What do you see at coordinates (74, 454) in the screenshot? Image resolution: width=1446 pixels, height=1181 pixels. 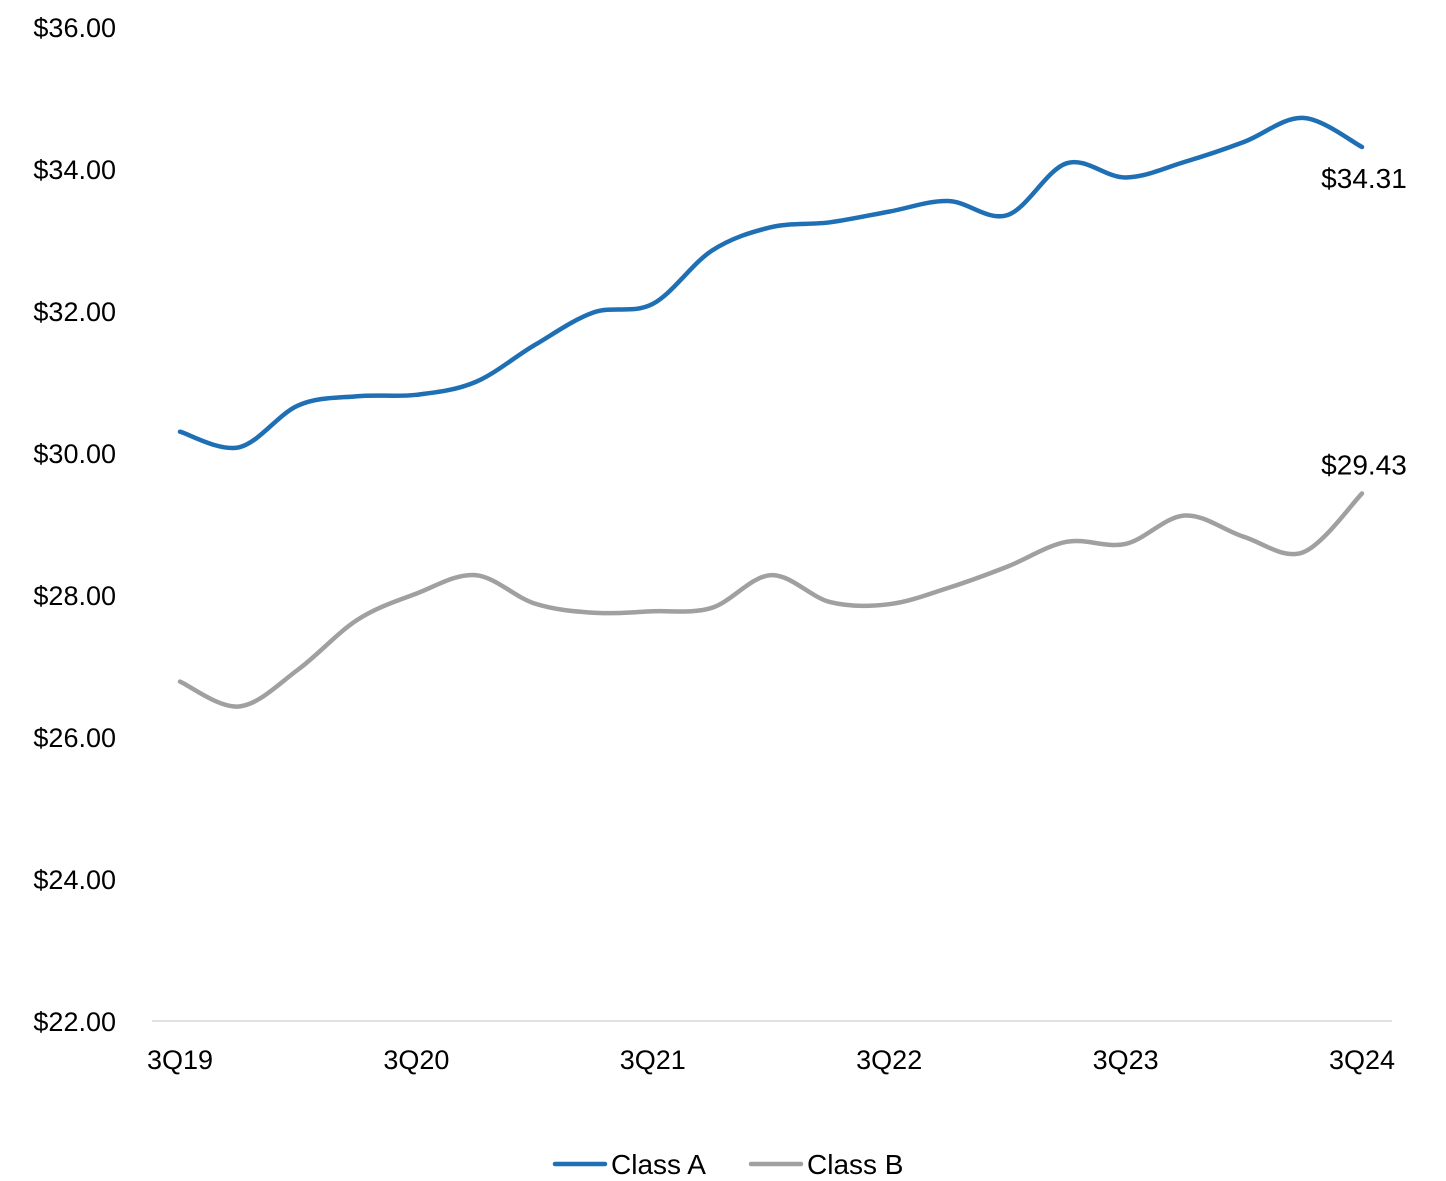 I see `y-tick-label: $30.00` at bounding box center [74, 454].